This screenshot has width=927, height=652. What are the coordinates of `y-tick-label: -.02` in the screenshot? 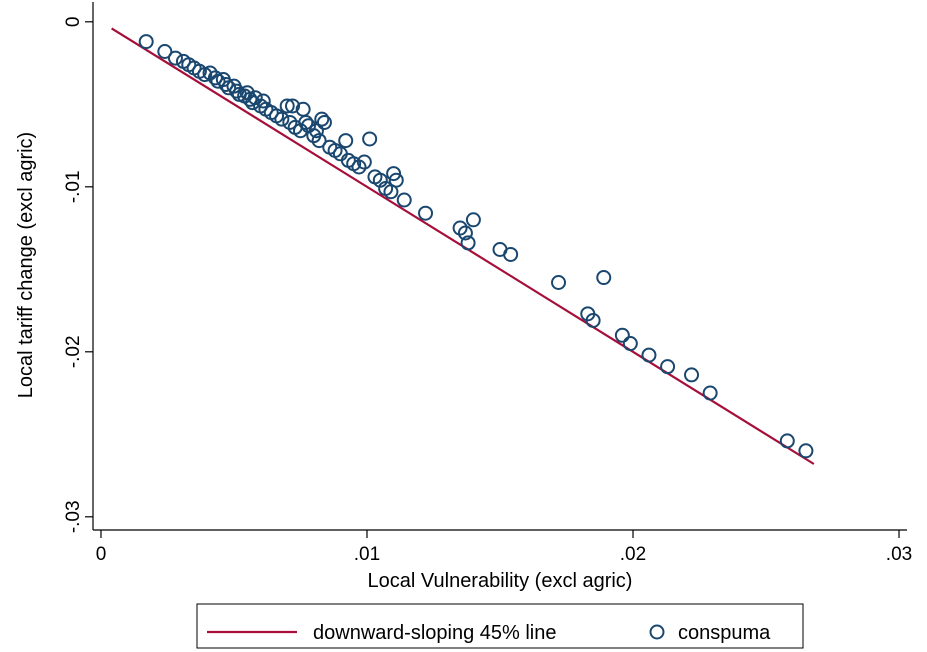 It's located at (73, 351).